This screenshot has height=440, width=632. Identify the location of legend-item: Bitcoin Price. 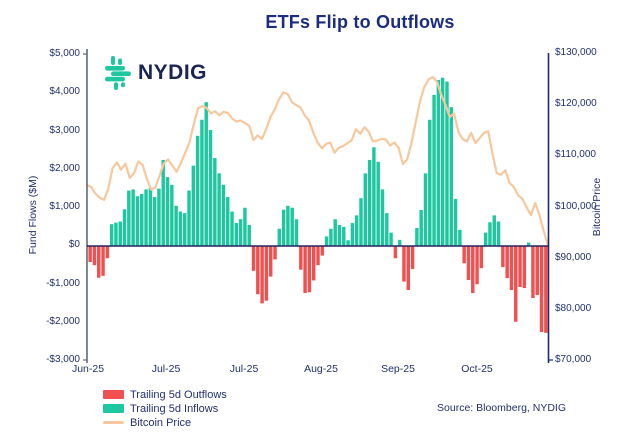
(165, 422).